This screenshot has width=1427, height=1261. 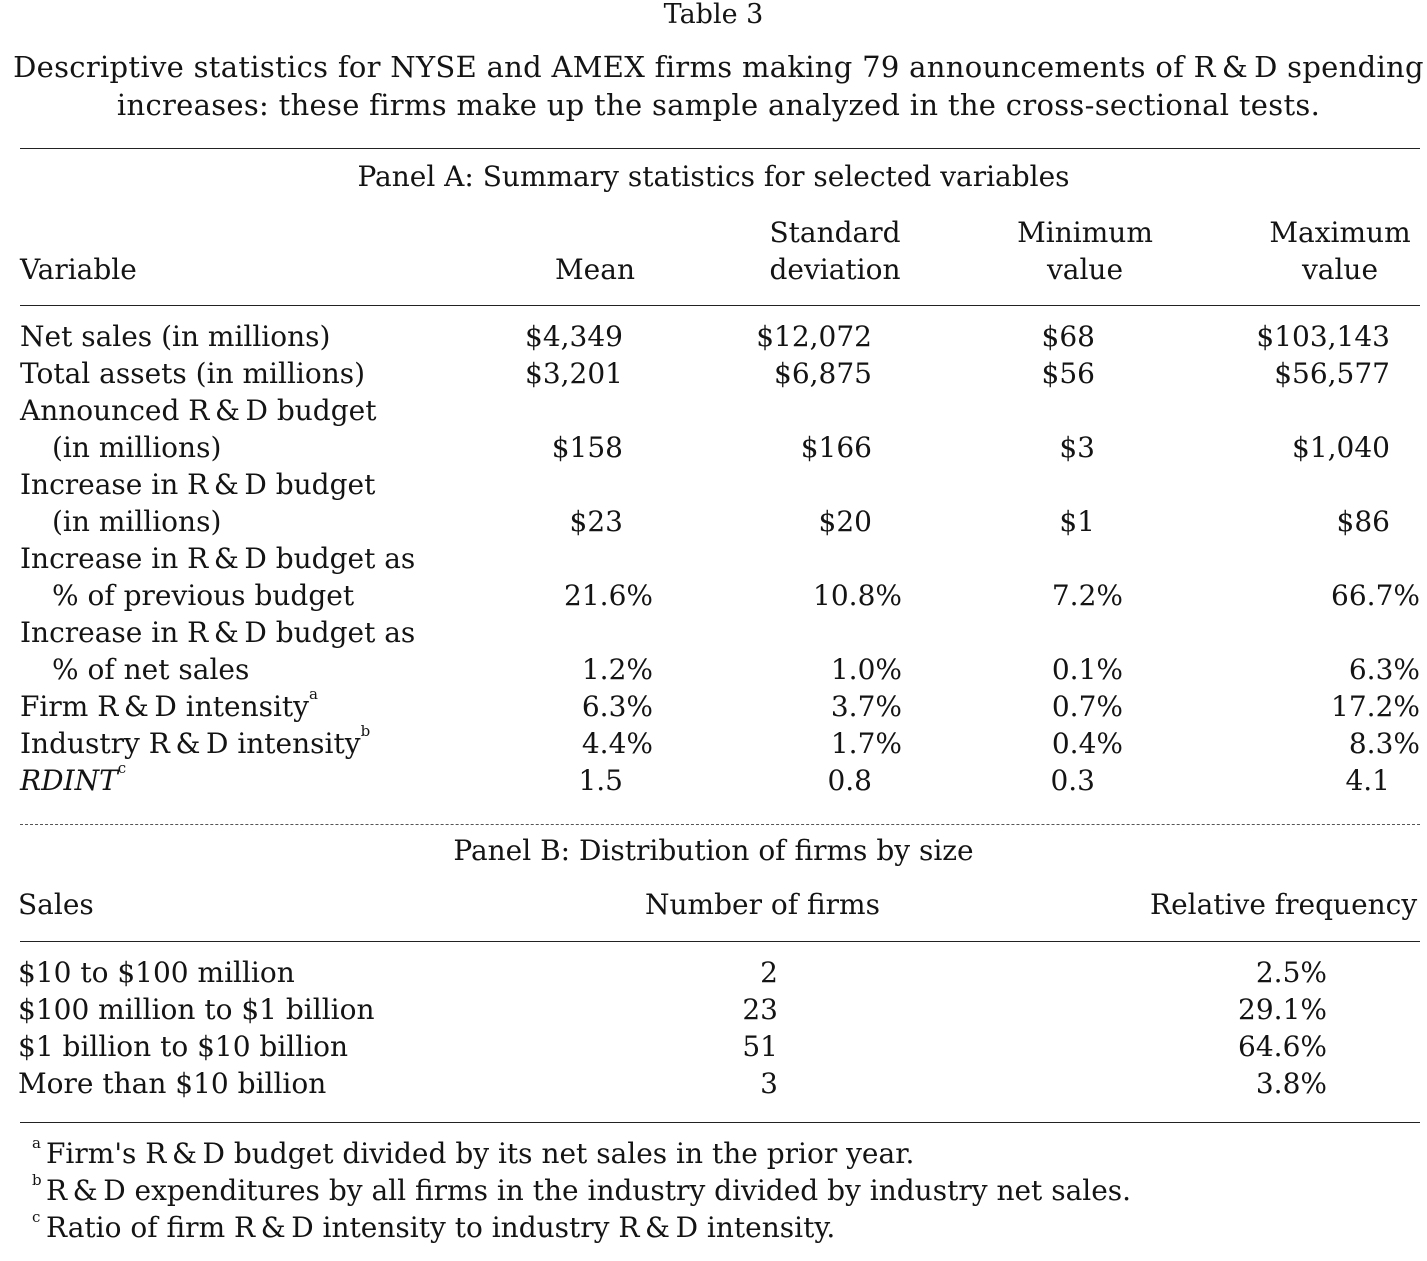 I want to click on cell-mean: 1.5, so click(x=600, y=780).